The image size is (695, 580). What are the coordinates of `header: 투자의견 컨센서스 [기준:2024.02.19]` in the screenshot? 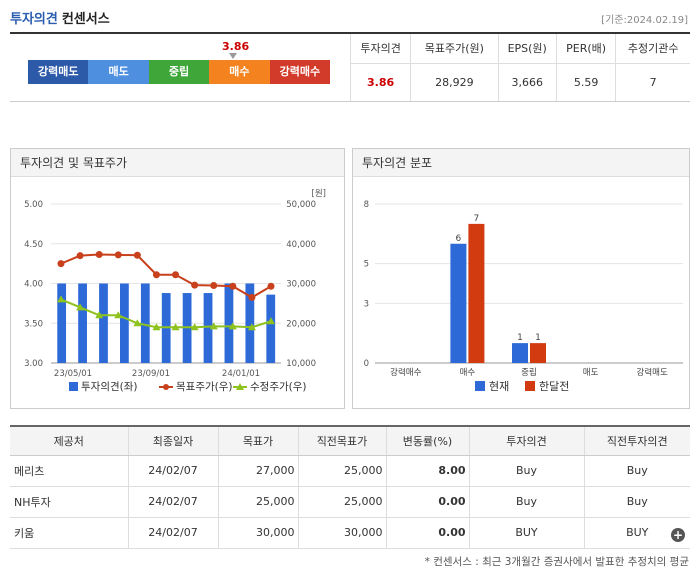 It's located at (350, 20).